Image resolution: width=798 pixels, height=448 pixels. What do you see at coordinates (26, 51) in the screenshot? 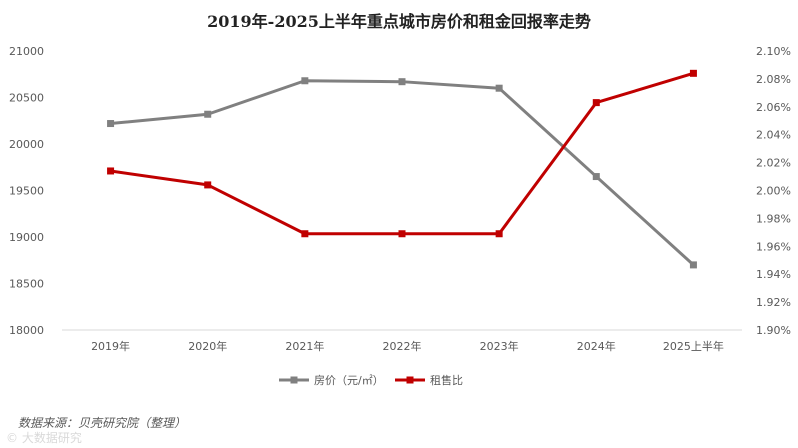
I see `y-left-tick-label: 21000` at bounding box center [26, 51].